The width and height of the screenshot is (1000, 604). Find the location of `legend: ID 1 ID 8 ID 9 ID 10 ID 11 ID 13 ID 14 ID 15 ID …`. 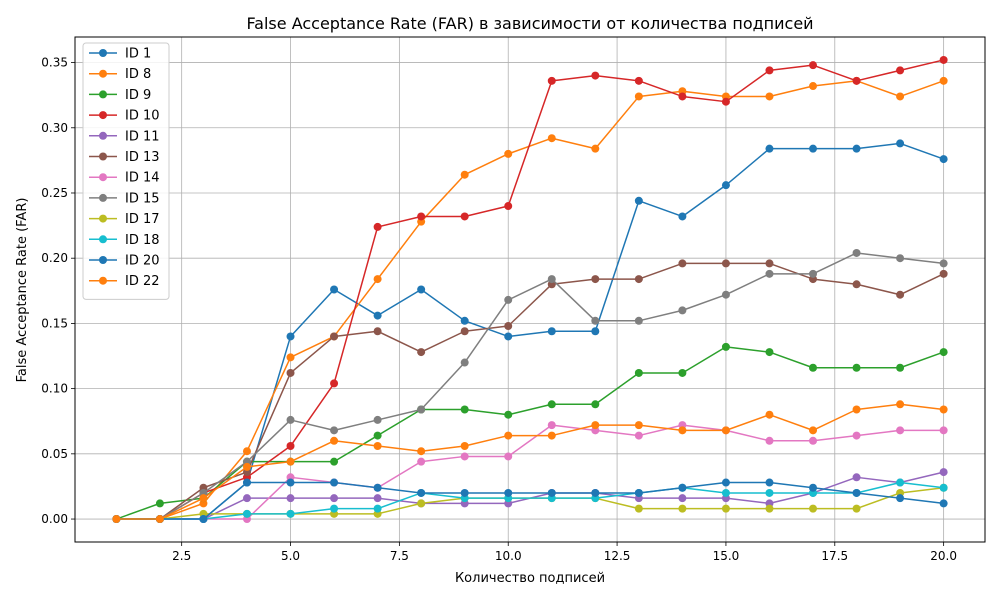

legend: ID 1 ID 8 ID 9 ID 10 ID 11 ID 13 ID 14 ID 15 ID … is located at coordinates (126, 171).